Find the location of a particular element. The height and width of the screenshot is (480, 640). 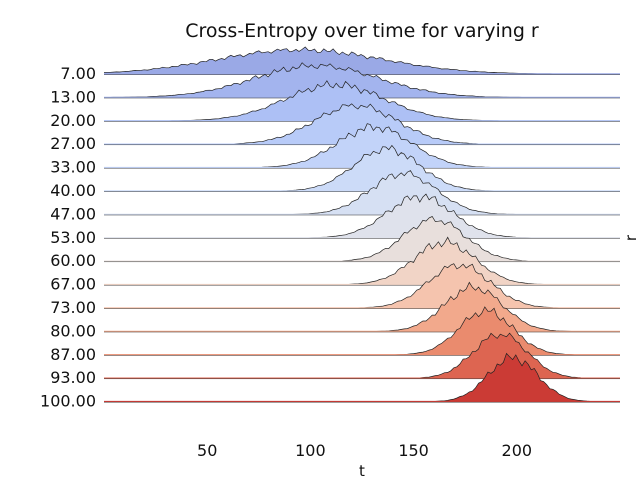

ridge-area-40.00 is located at coordinates (362, 168).